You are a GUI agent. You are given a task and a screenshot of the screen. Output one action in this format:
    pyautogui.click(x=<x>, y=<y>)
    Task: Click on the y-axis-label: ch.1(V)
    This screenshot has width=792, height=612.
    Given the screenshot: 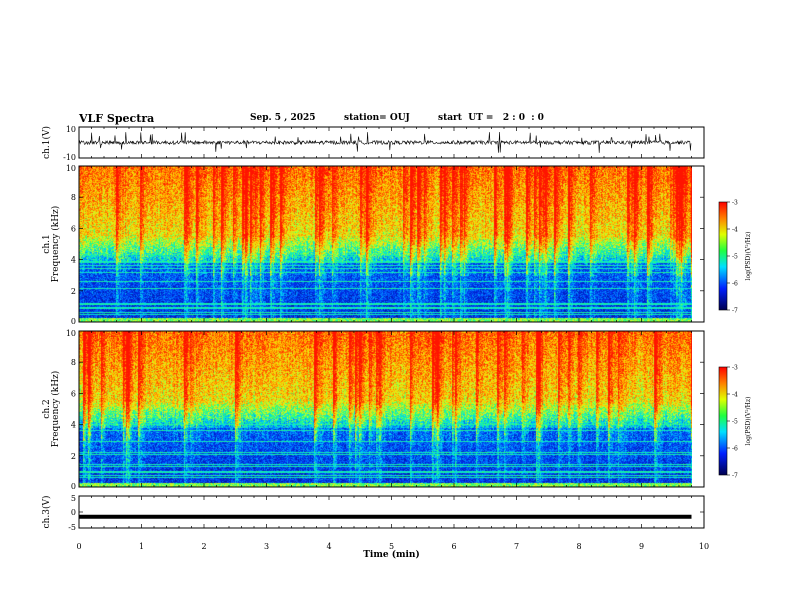 What is the action you would take?
    pyautogui.click(x=46, y=142)
    